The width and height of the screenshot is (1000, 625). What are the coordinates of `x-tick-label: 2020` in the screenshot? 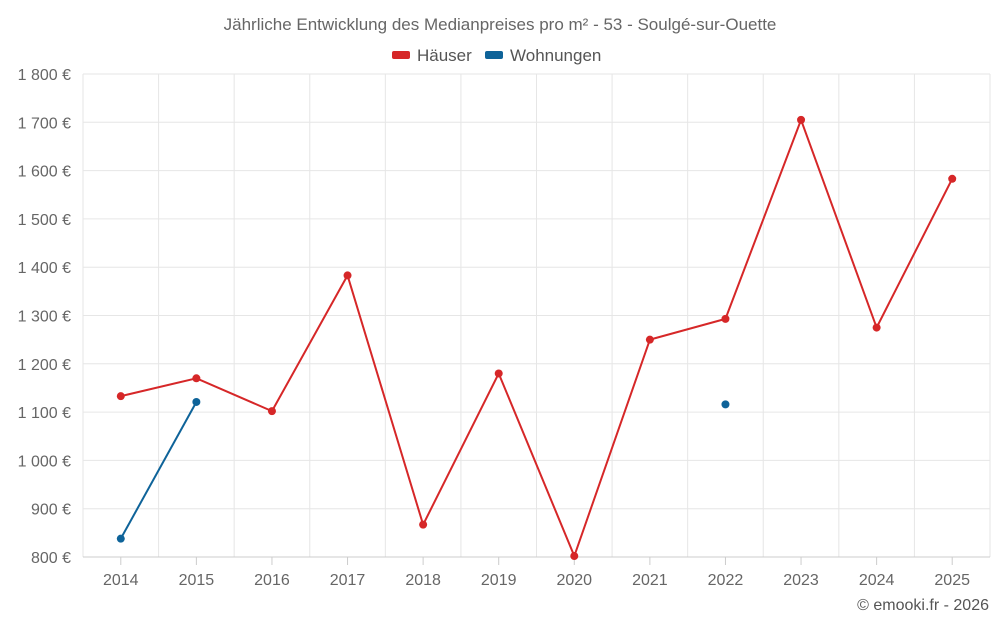 It's located at (574, 580).